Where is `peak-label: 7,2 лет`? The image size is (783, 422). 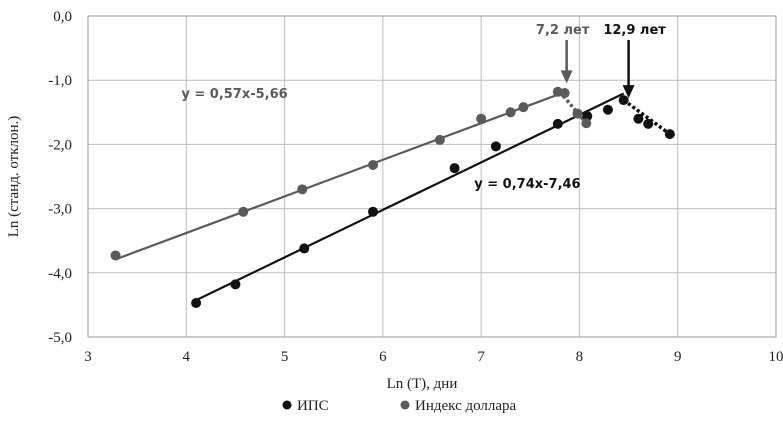 peak-label: 7,2 лет is located at coordinates (563, 30).